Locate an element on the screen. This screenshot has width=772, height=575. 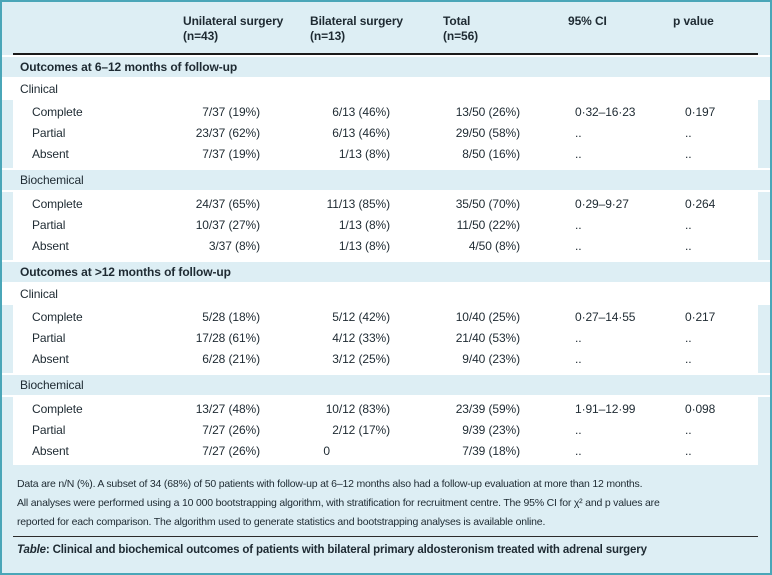
group-header: Biochemical is located at coordinates (386, 180).